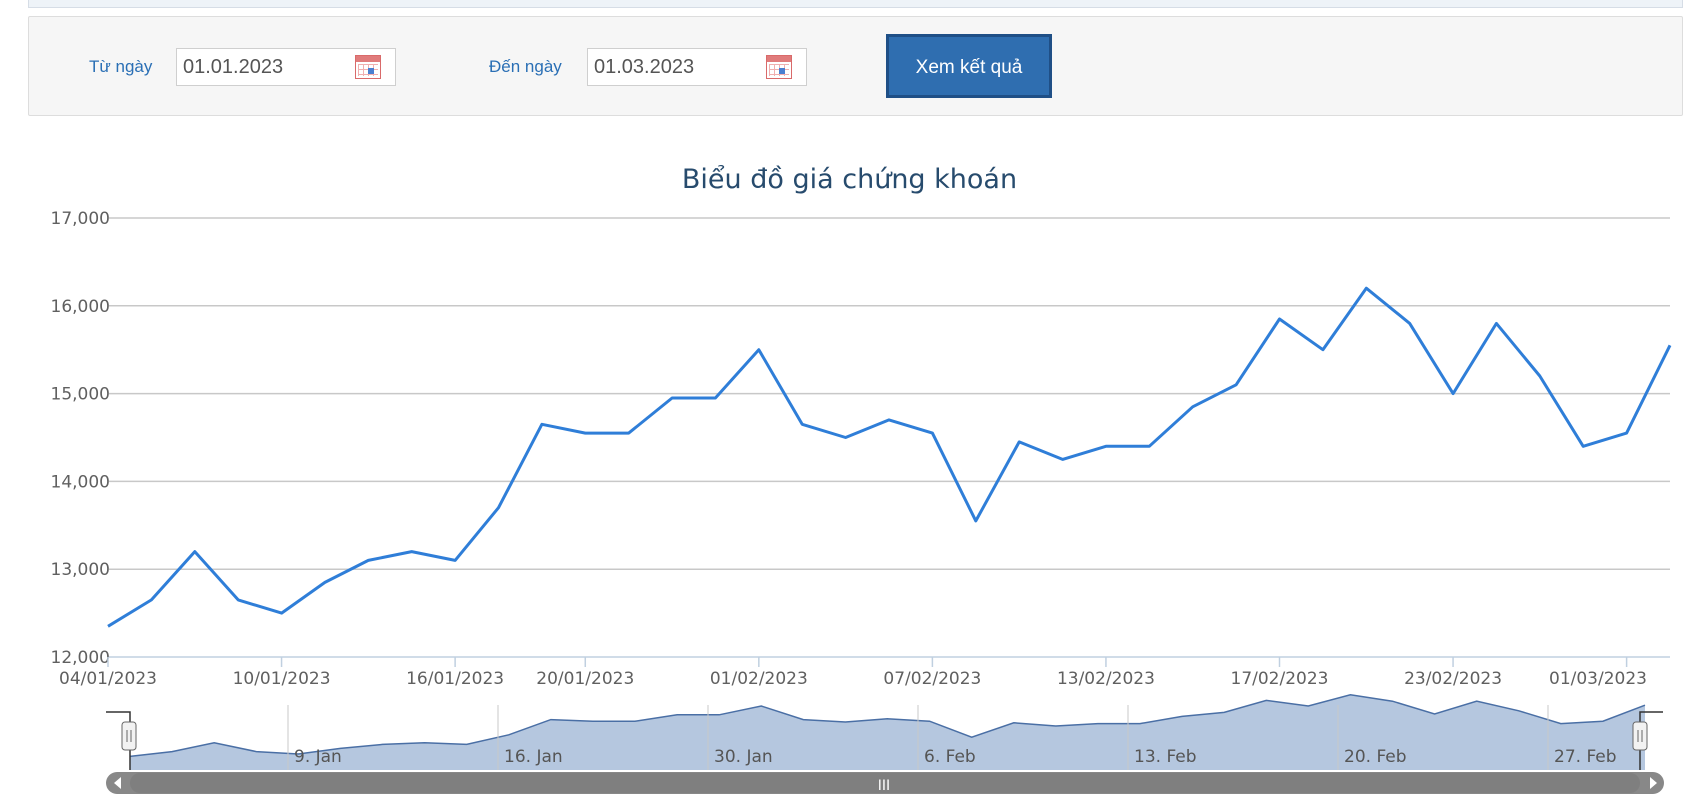 This screenshot has height=806, width=1699. What do you see at coordinates (1165, 757) in the screenshot?
I see `navigator-label: 13. Feb` at bounding box center [1165, 757].